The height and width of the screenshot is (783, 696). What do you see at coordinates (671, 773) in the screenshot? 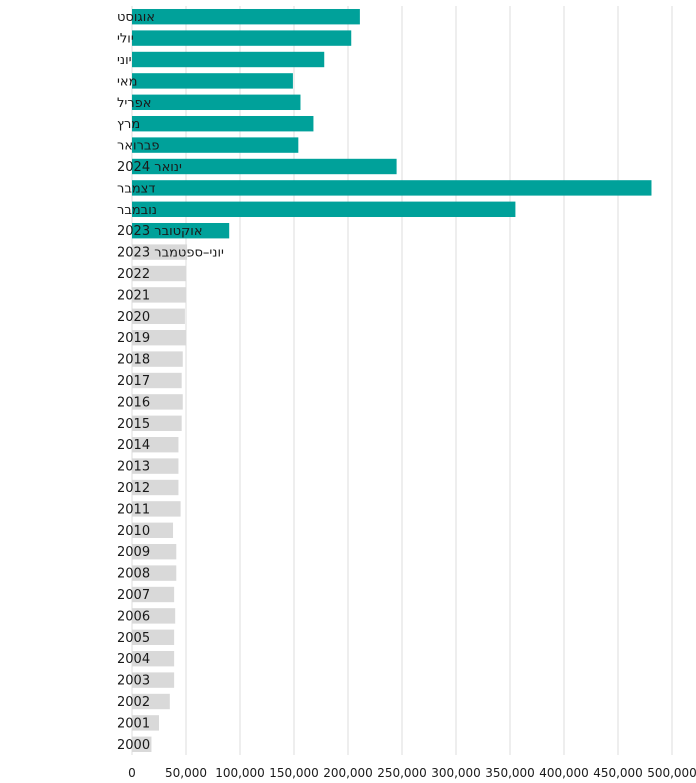
I see `x-tick-label: 500,000` at bounding box center [671, 773].